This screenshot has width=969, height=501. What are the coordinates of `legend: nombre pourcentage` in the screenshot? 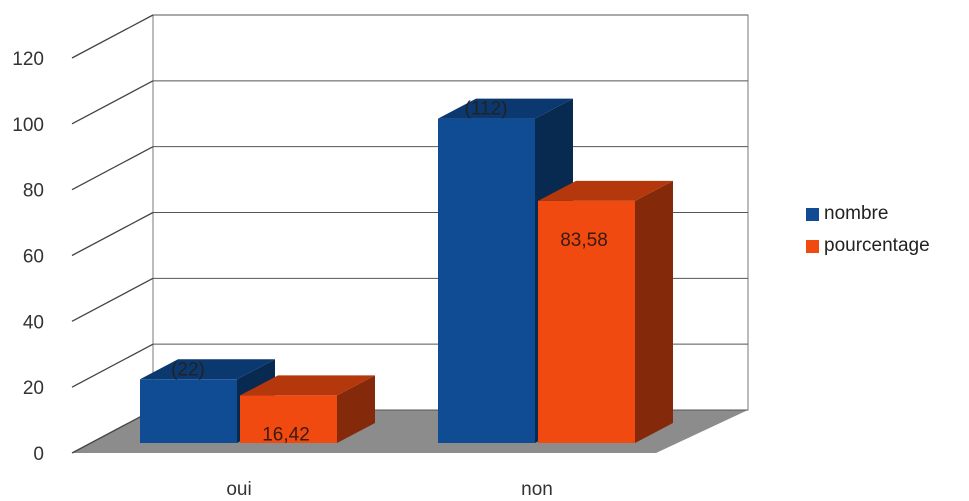 It's located at (868, 230).